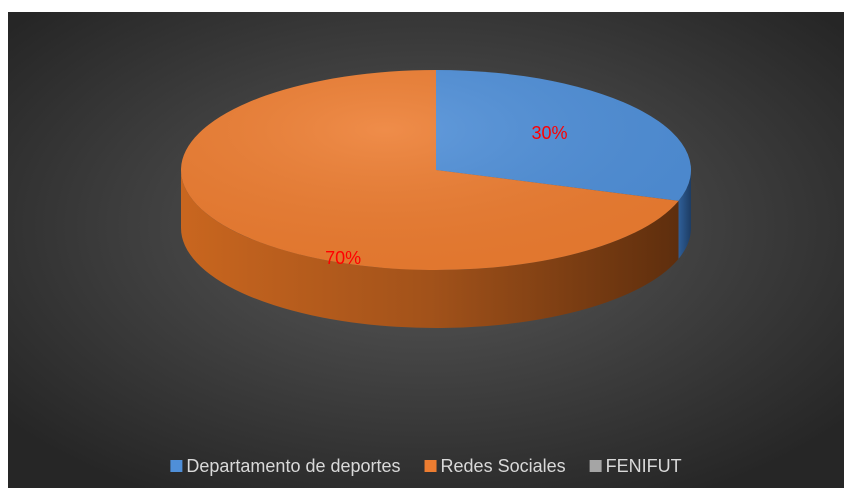 This screenshot has height=497, width=852. Describe the element at coordinates (549, 133) in the screenshot. I see `data-label: 30%` at that location.